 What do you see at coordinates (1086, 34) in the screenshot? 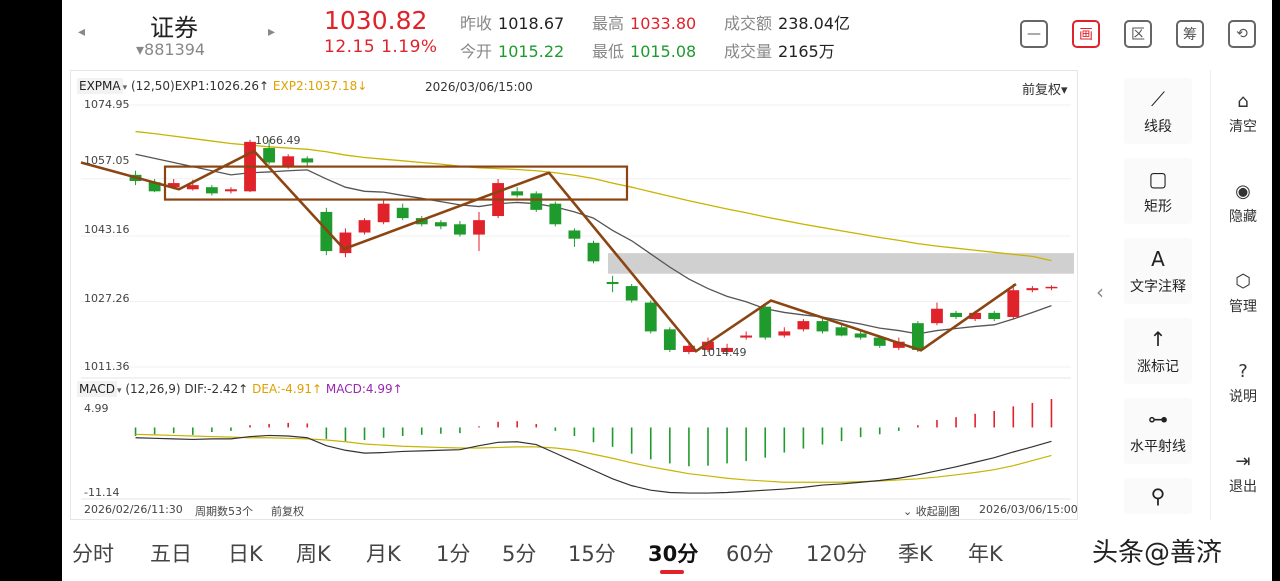
I see `chart-frame-icon: 画` at bounding box center [1086, 34].